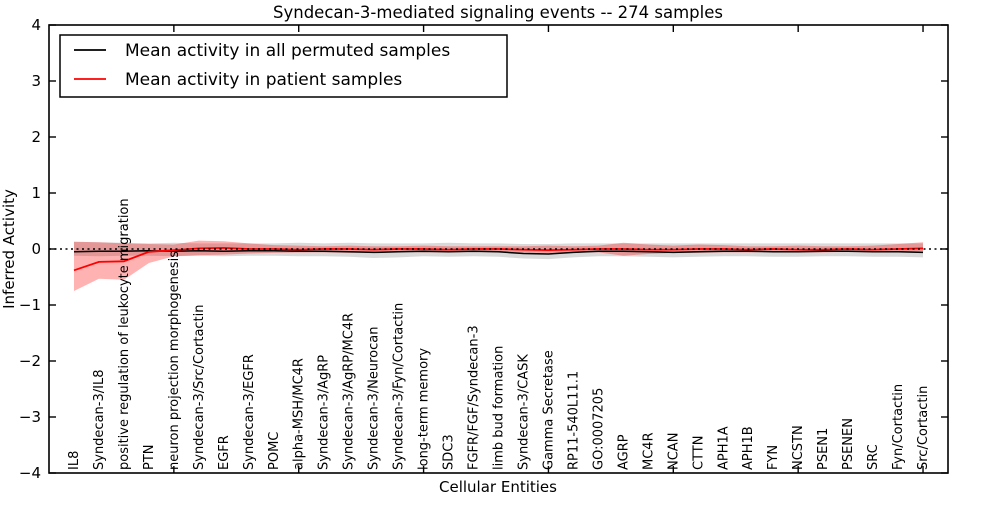 Image resolution: width=1000 pixels, height=505 pixels. I want to click on legend-label-patient: Mean activity in patient samples, so click(263, 80).